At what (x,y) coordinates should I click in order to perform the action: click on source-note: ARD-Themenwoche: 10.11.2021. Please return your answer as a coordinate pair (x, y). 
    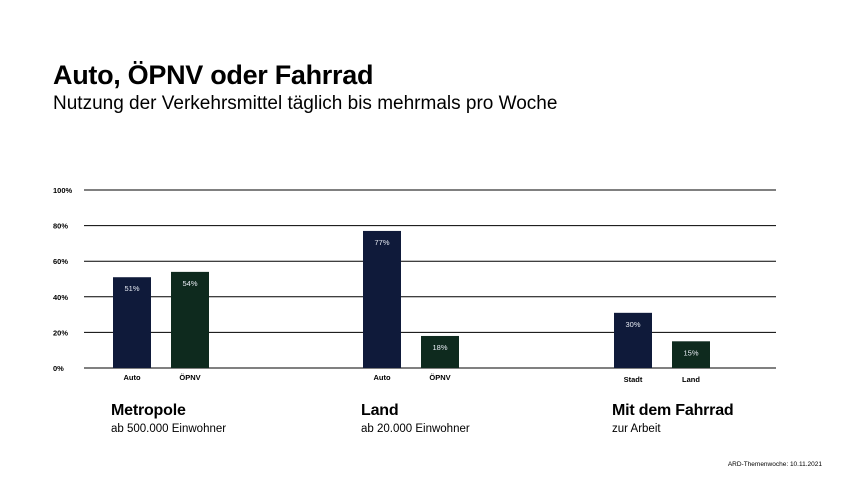
    Looking at the image, I should click on (774, 464).